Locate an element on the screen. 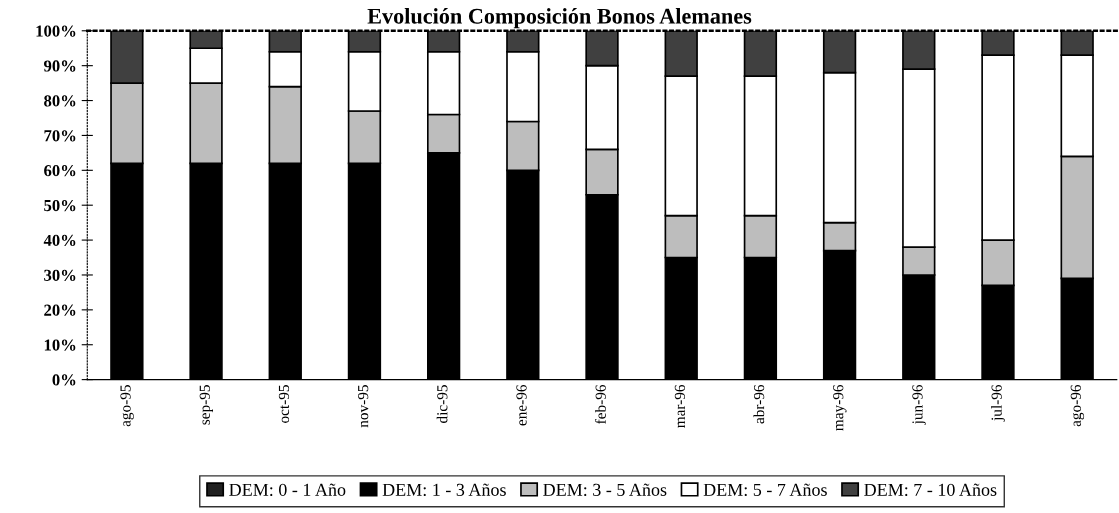 This screenshot has height=513, width=1119. legend-label: DEM: 1 - 3 Años is located at coordinates (444, 489).